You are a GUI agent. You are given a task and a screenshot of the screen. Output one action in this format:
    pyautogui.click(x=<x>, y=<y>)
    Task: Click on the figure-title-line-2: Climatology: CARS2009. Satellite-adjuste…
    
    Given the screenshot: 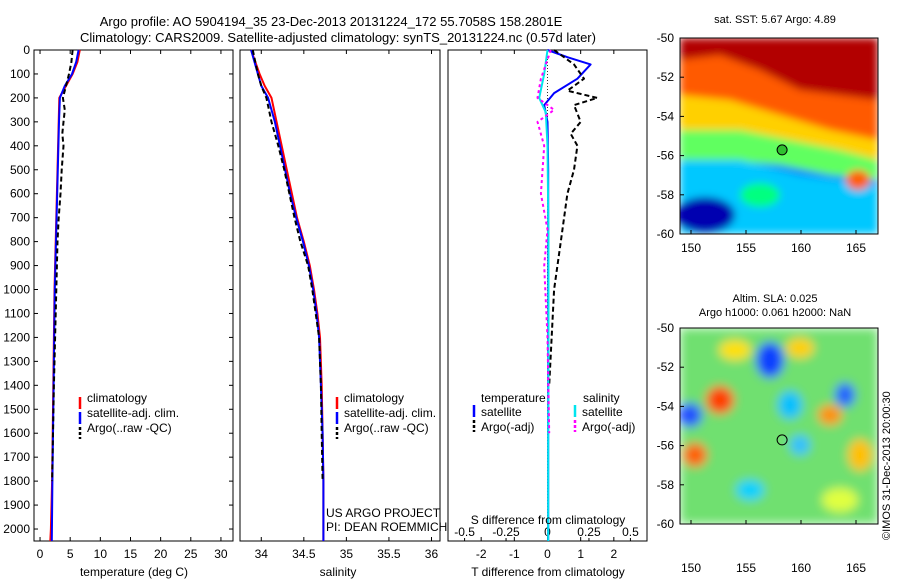 What is the action you would take?
    pyautogui.click(x=338, y=37)
    